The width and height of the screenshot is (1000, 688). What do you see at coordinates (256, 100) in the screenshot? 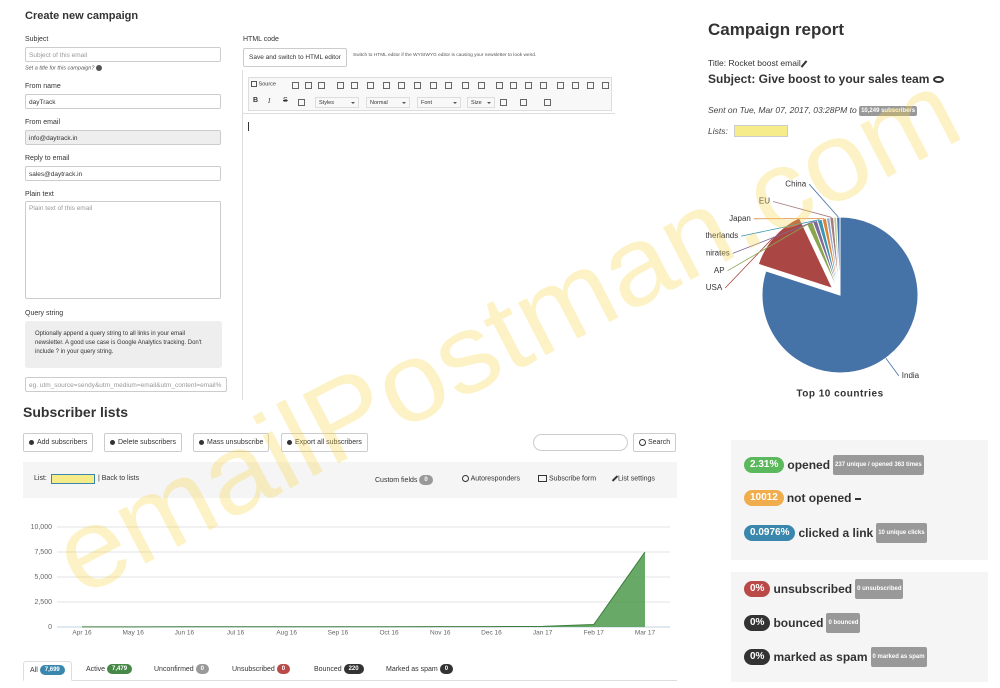
I see `bold-button: B` at bounding box center [256, 100].